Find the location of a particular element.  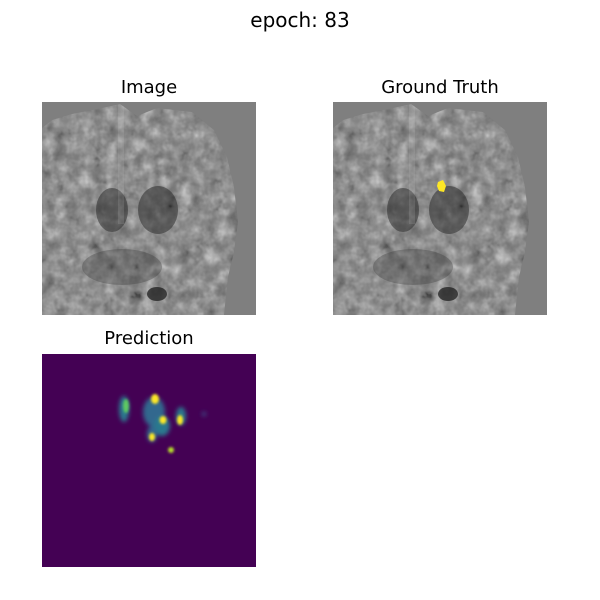

lesion-mask is located at coordinates (441, 186).